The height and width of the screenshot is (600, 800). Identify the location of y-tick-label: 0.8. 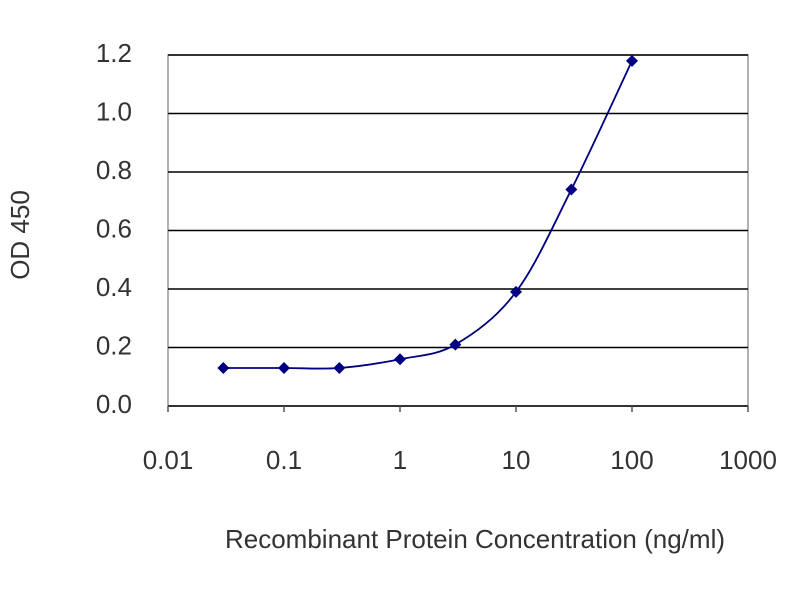
(114, 170).